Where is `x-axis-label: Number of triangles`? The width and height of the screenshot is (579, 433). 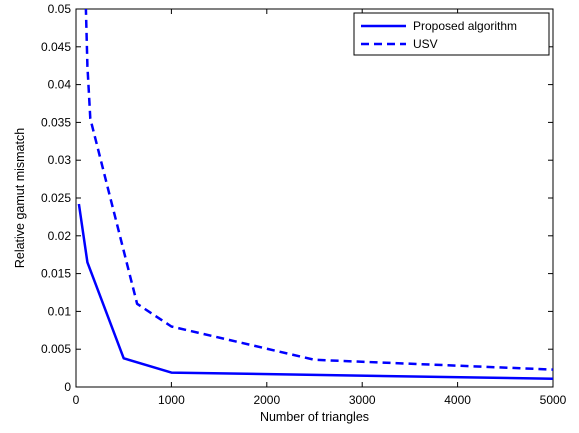 x-axis-label: Number of triangles is located at coordinates (314, 417).